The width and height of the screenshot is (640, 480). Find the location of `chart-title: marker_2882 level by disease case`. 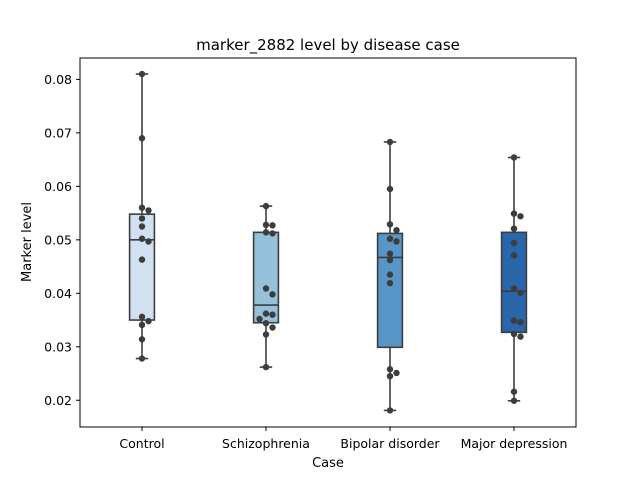

chart-title: marker_2882 level by disease case is located at coordinates (328, 45).